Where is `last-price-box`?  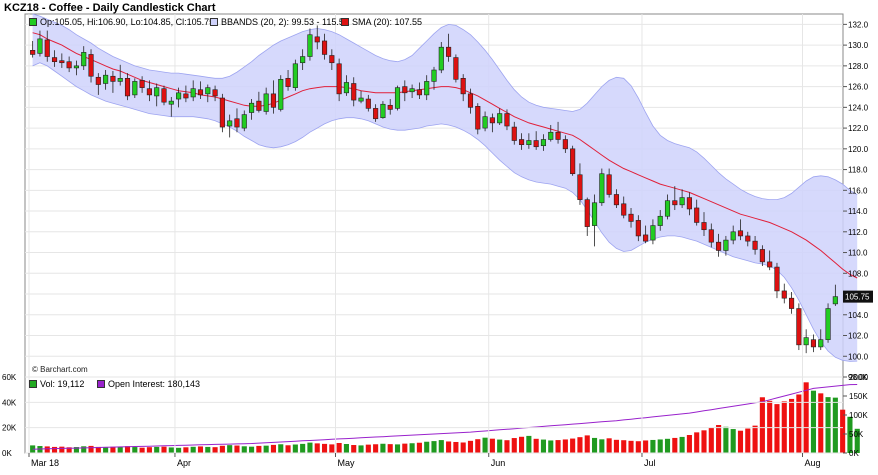 last-price-box is located at coordinates (858, 296).